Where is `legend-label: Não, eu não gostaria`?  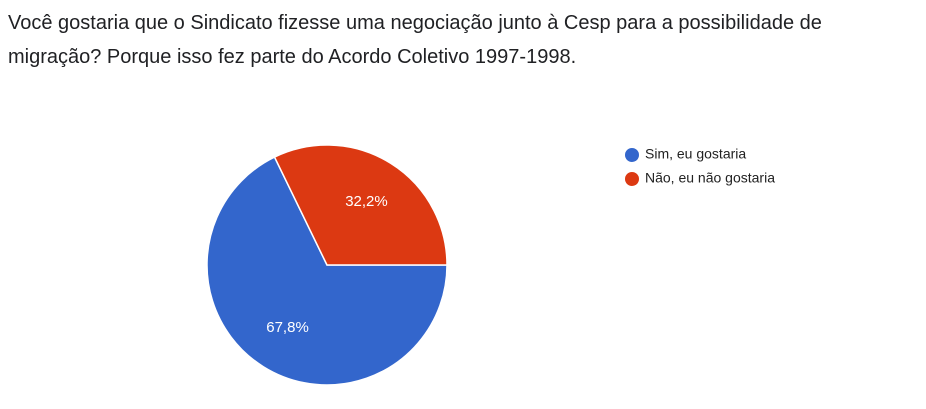
legend-label: Não, eu não gostaria is located at coordinates (710, 178).